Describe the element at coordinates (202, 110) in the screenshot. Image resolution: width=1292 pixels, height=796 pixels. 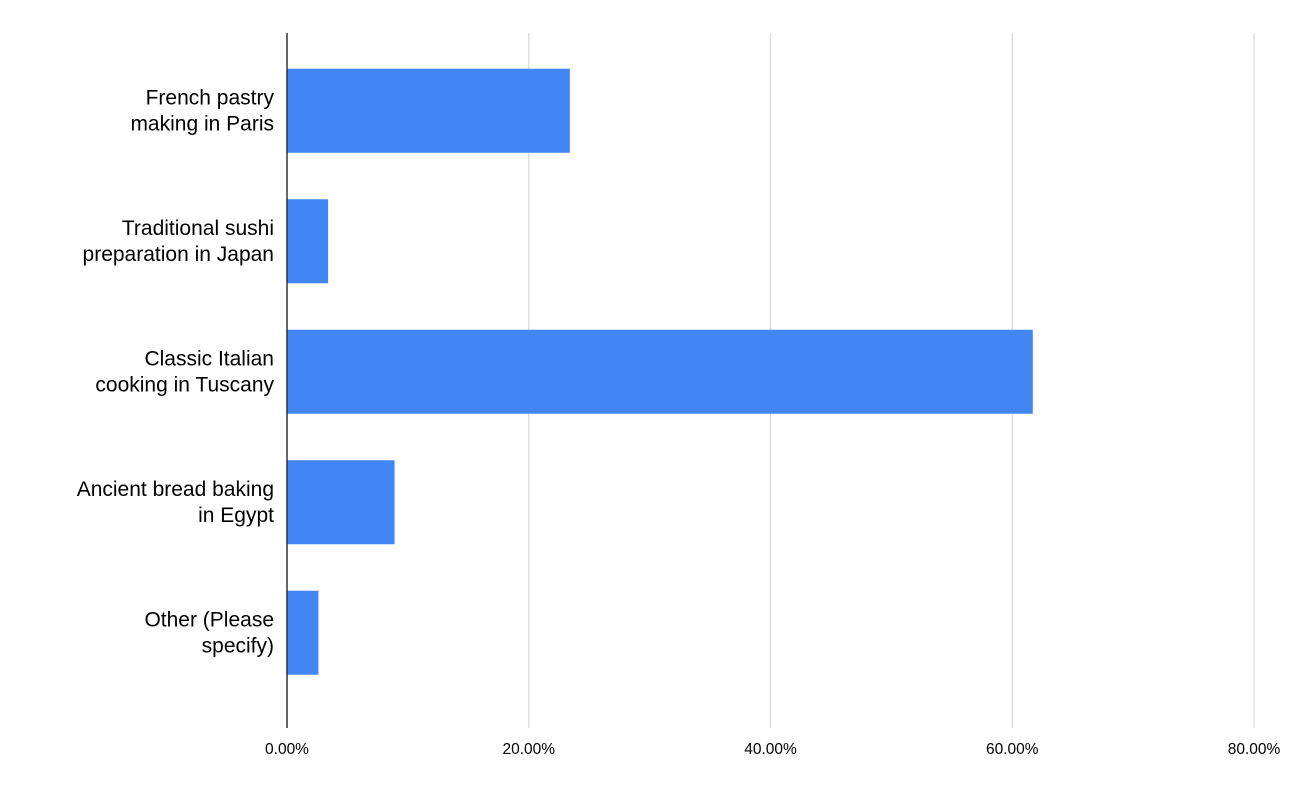
I see `category-label-0: French pastry making in Paris` at that location.